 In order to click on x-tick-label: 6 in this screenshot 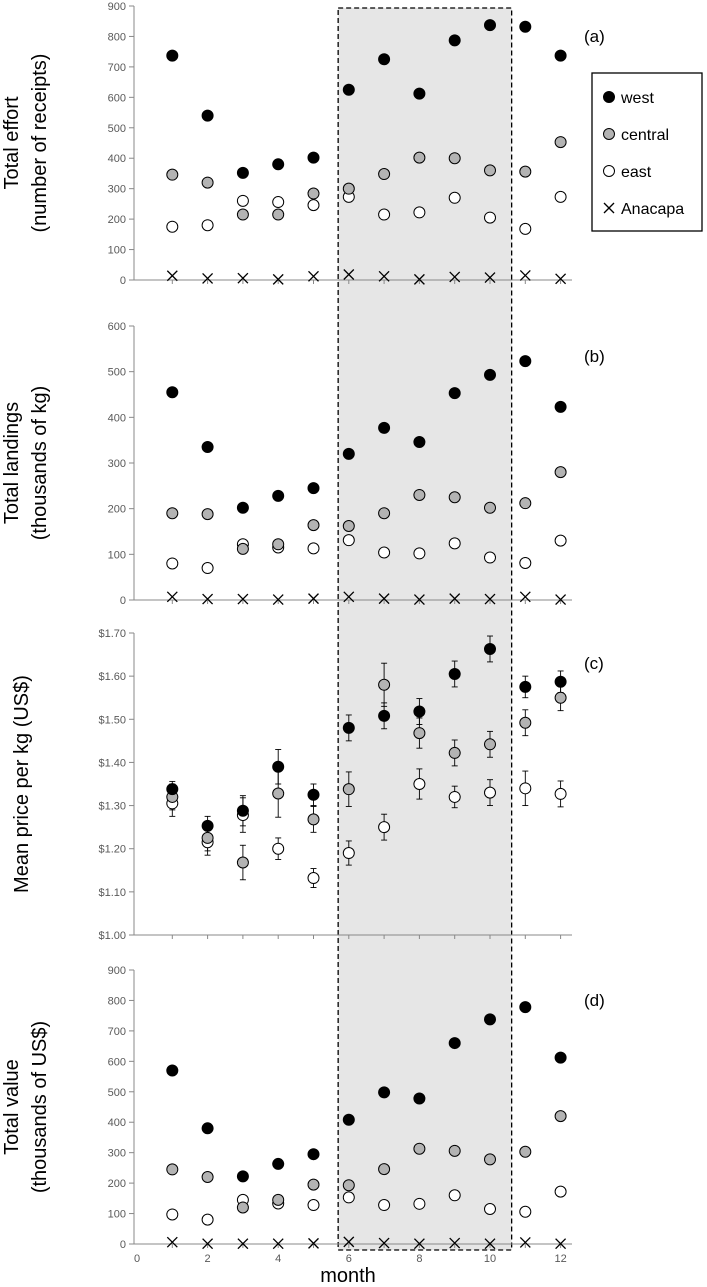, I will do `click(349, 1259)`.